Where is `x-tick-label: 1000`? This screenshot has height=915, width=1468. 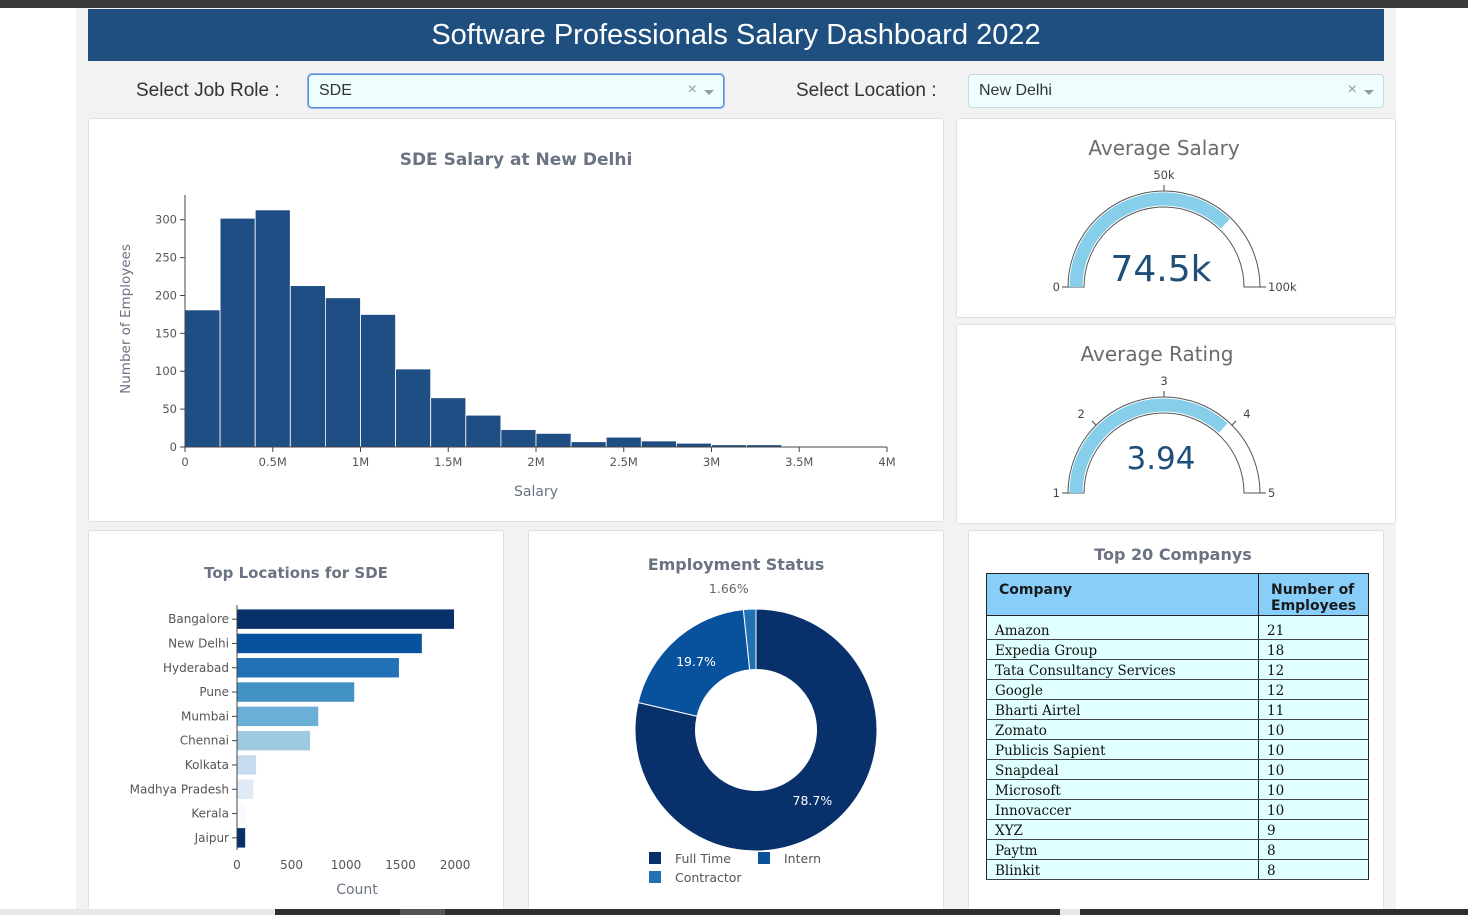
x-tick-label: 1000 is located at coordinates (346, 865).